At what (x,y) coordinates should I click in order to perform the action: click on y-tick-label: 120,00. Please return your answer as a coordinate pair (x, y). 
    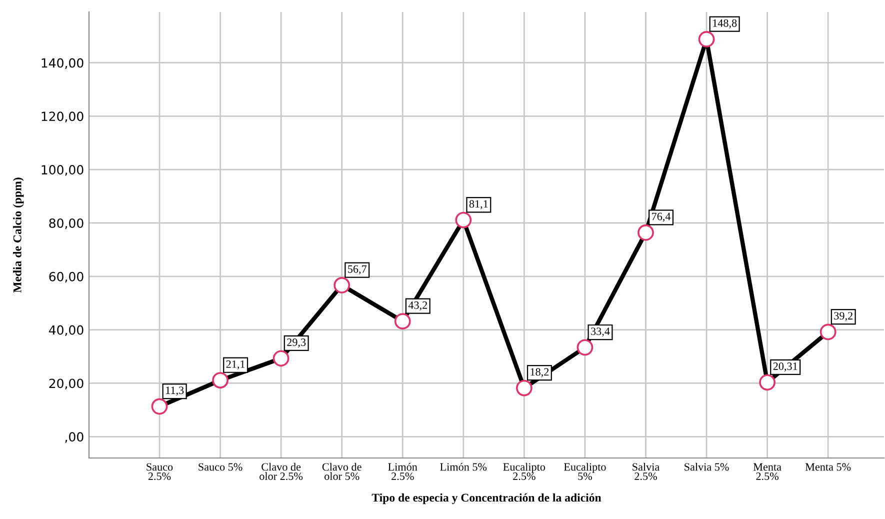
    Looking at the image, I should click on (63, 117).